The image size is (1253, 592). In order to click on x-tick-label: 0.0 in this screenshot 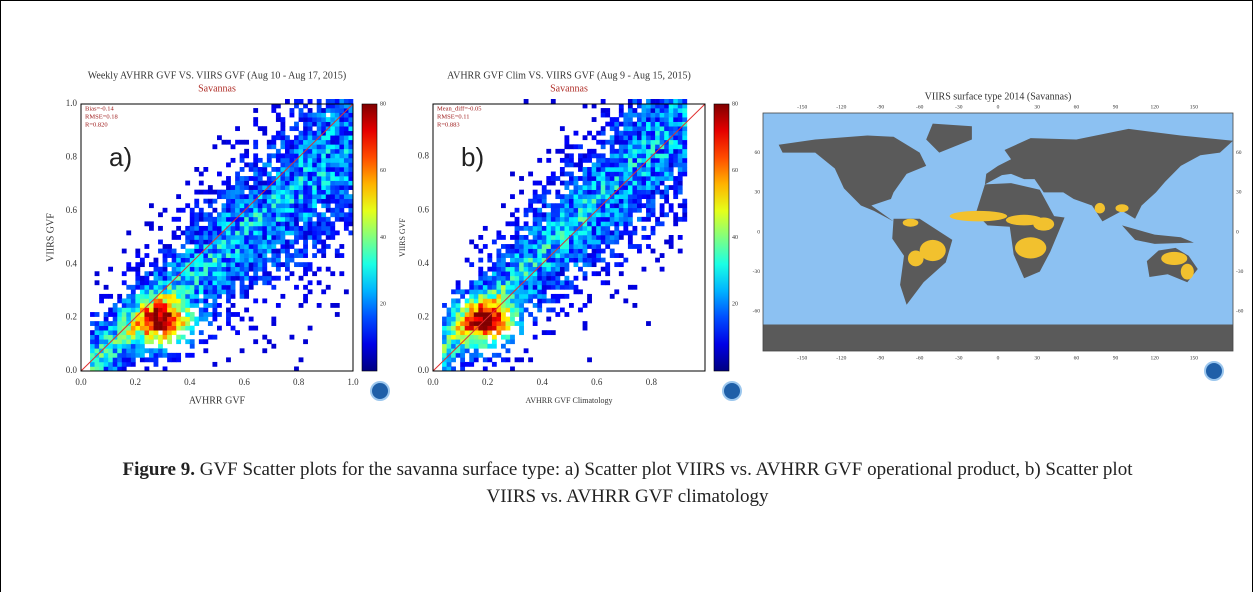, I will do `click(433, 382)`.